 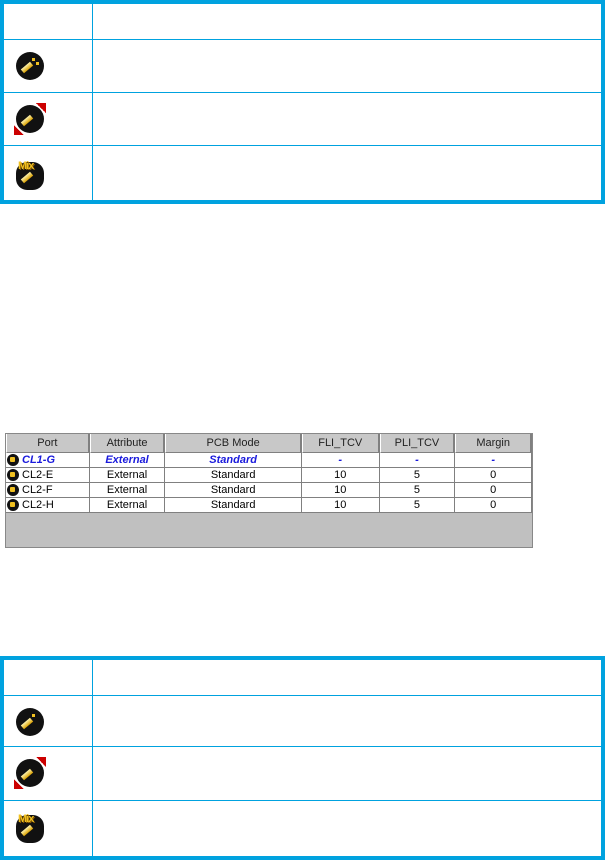 I want to click on table-row: CL2-E External Standard 10 5 0, so click(x=269, y=475).